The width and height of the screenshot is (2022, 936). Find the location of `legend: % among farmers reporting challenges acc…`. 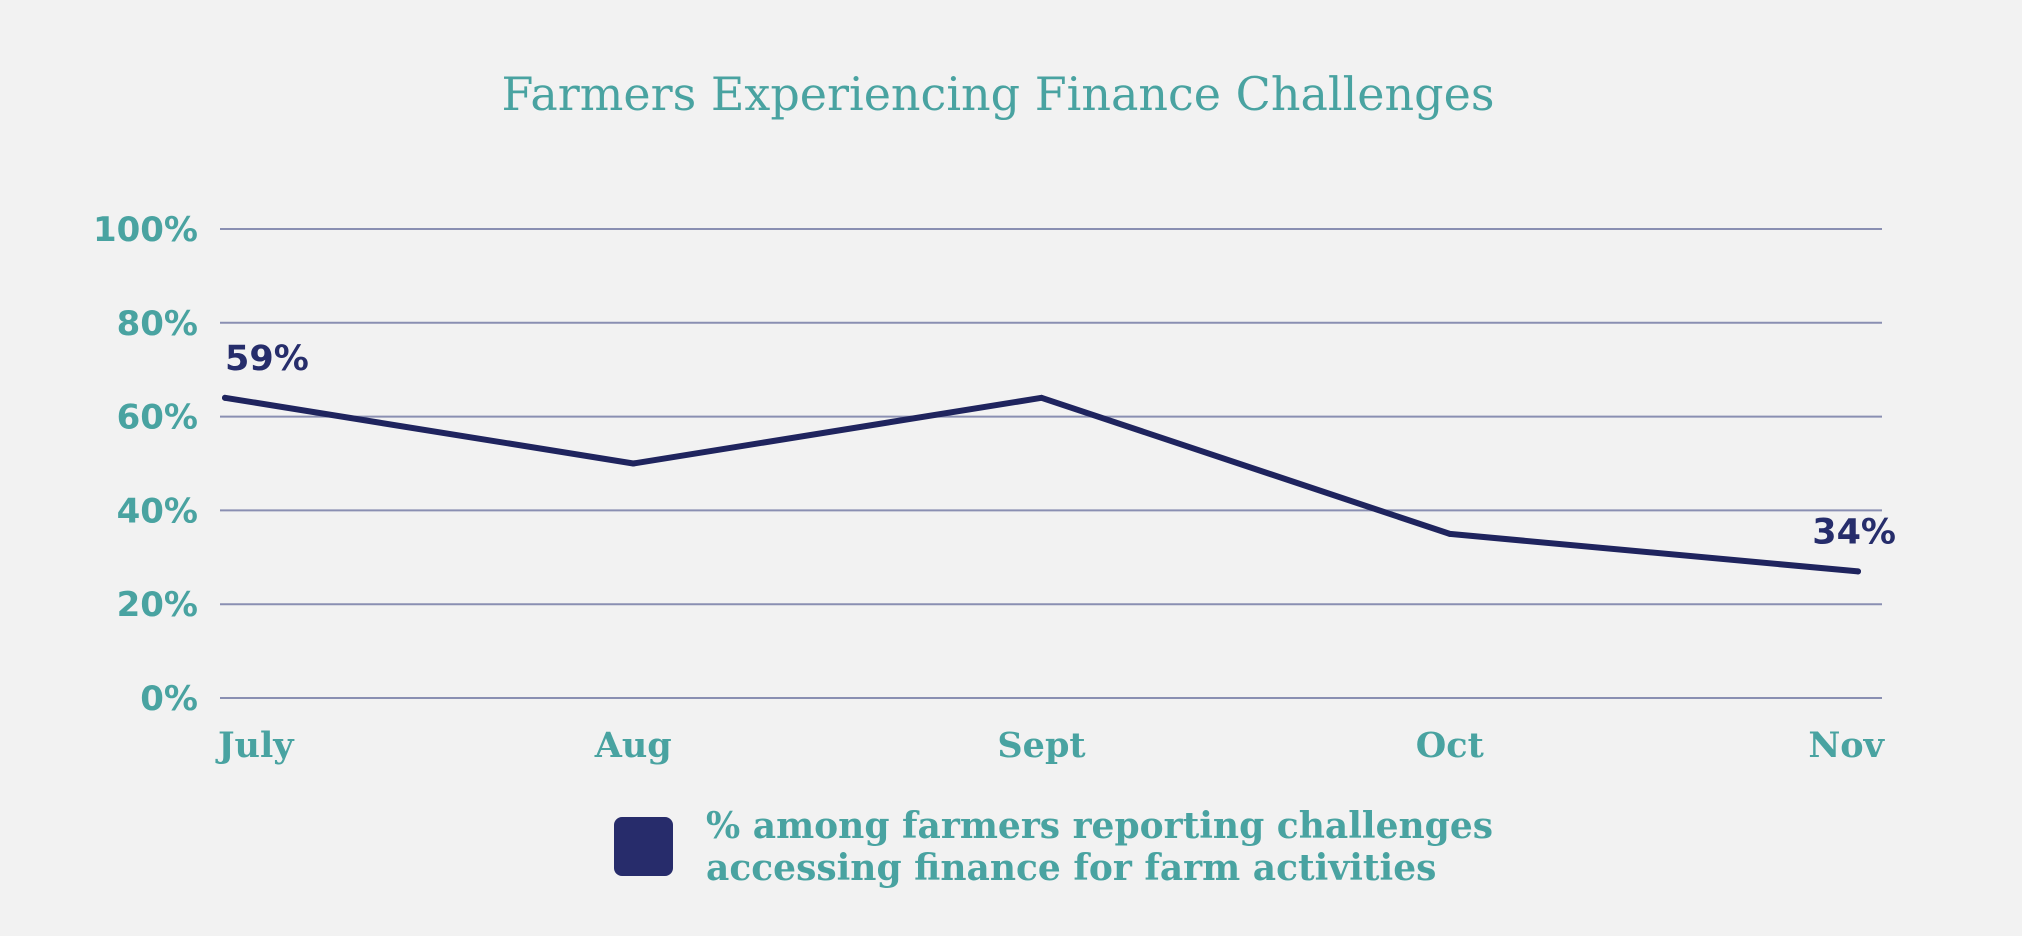

legend: % among farmers reporting challenges acc… is located at coordinates (1053, 847).